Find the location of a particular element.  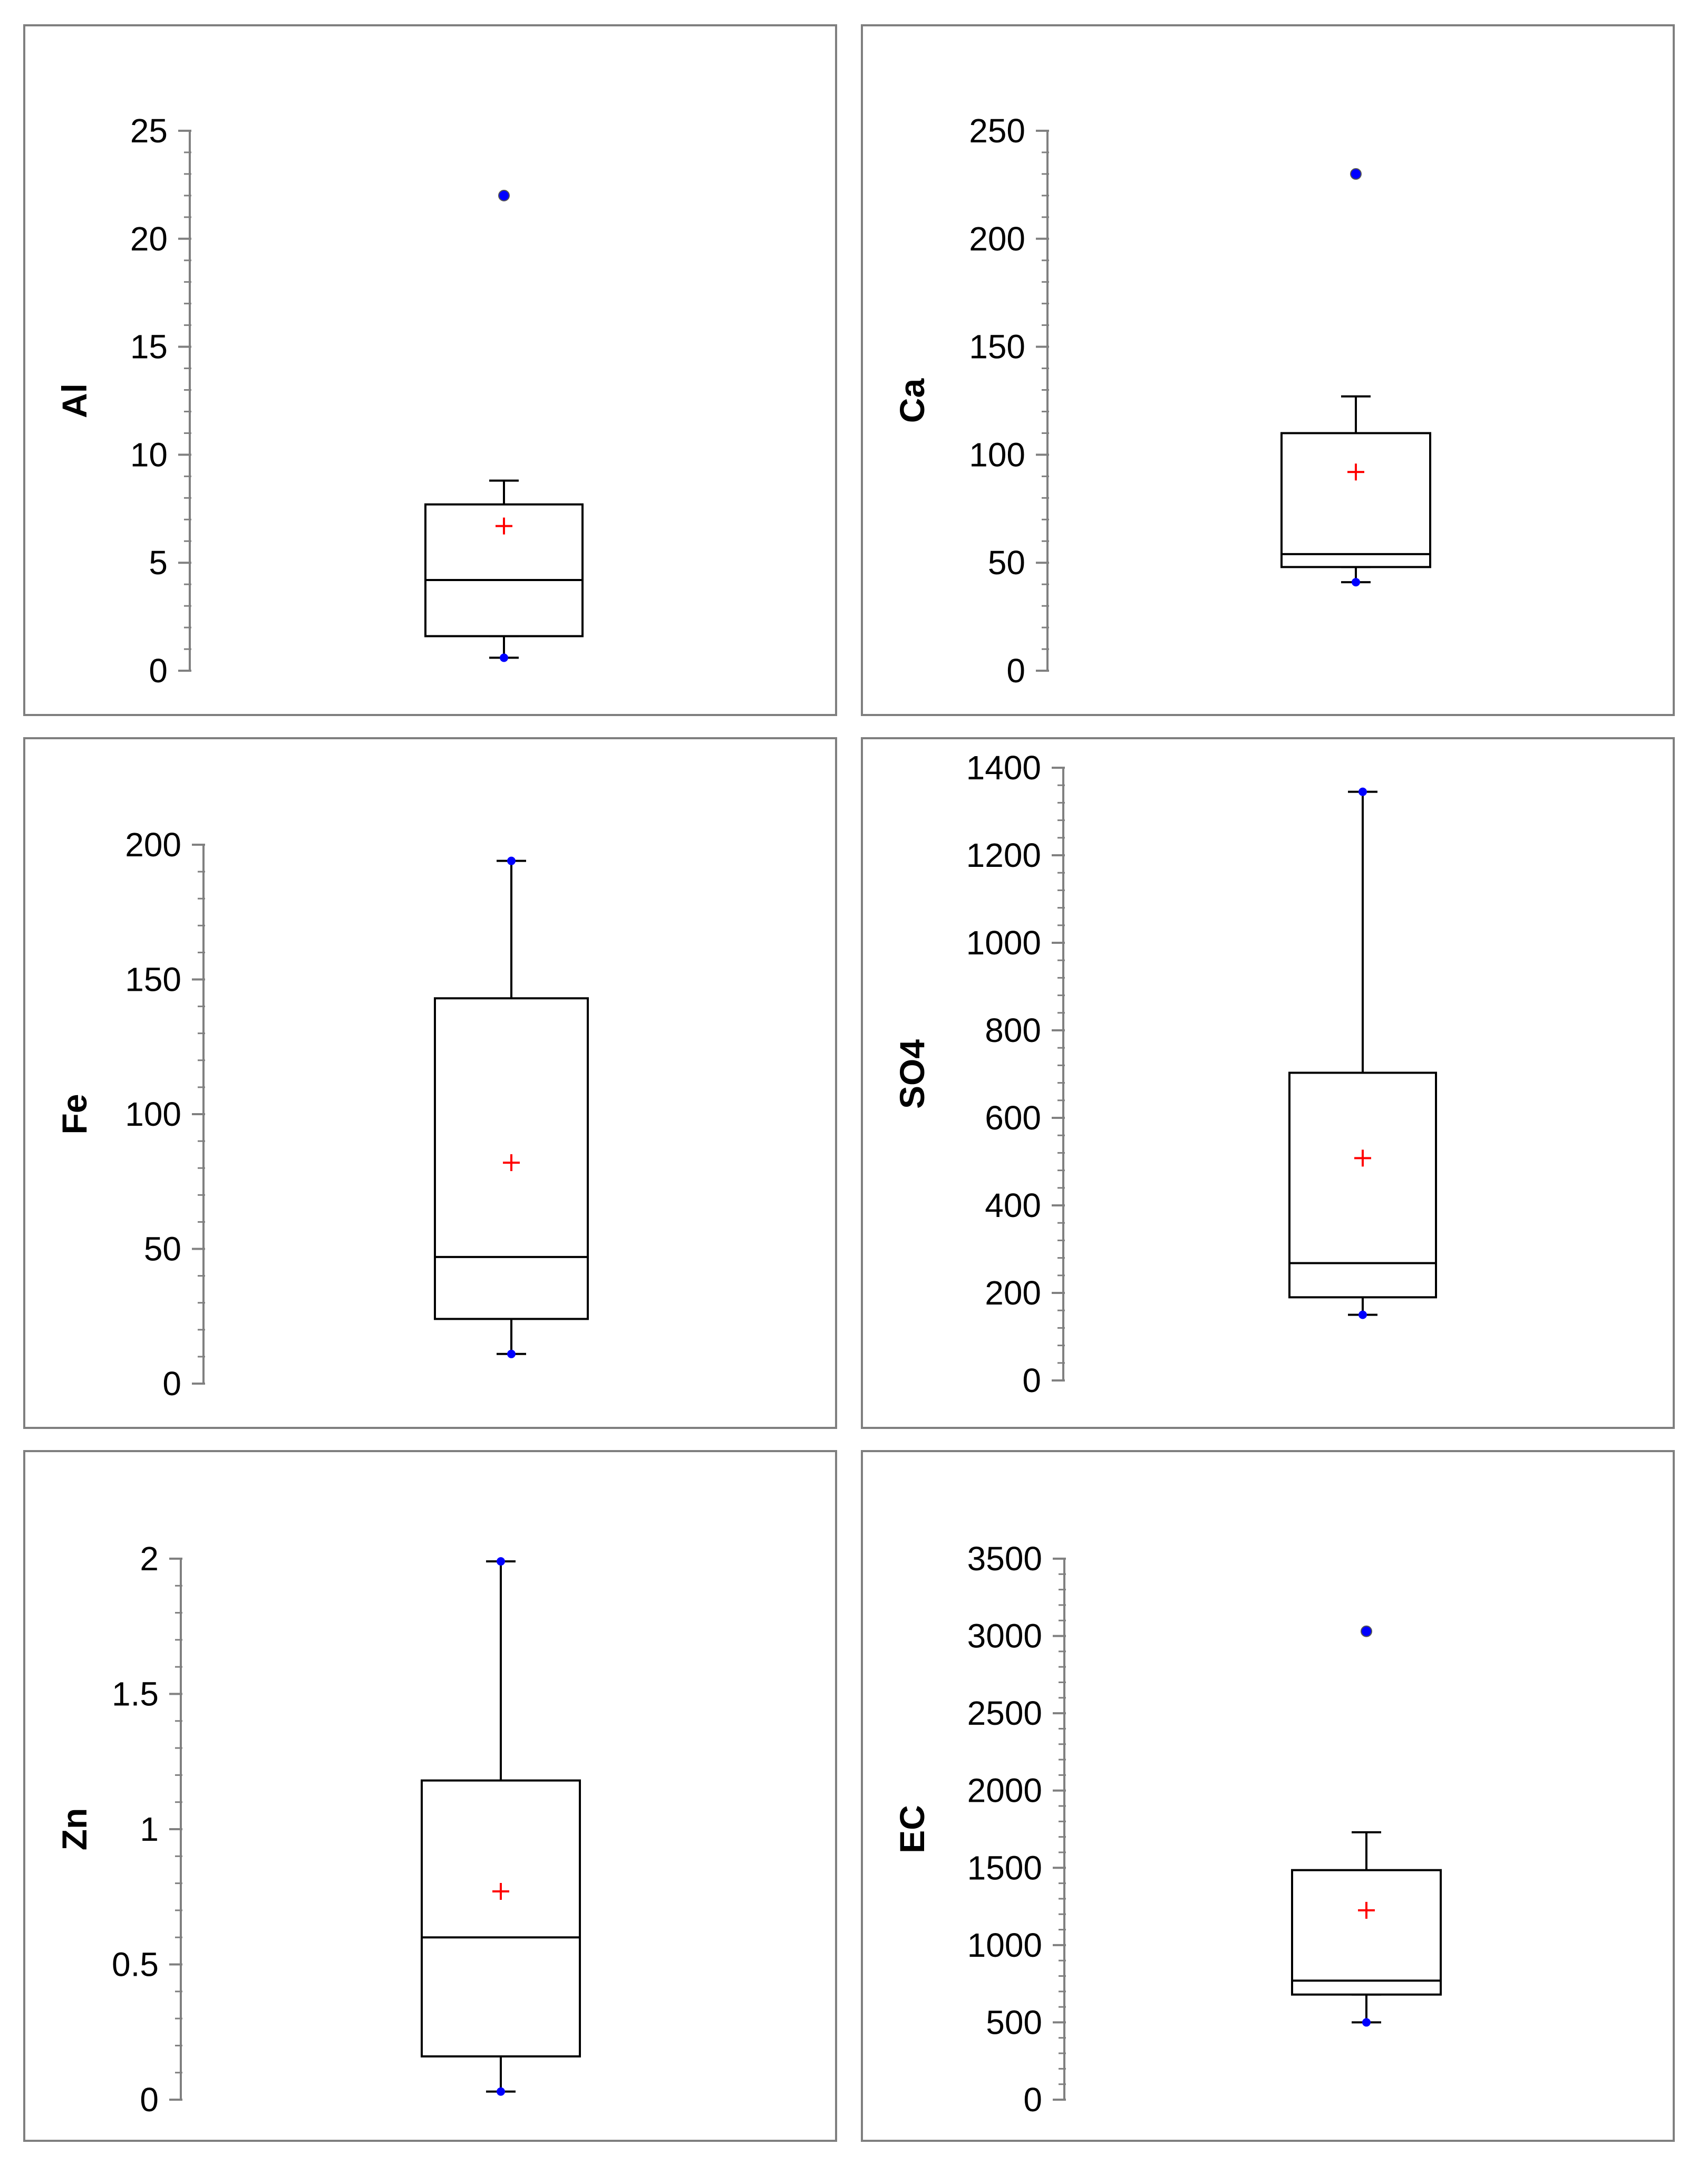

y-tick-label: 500 is located at coordinates (1014, 2022).